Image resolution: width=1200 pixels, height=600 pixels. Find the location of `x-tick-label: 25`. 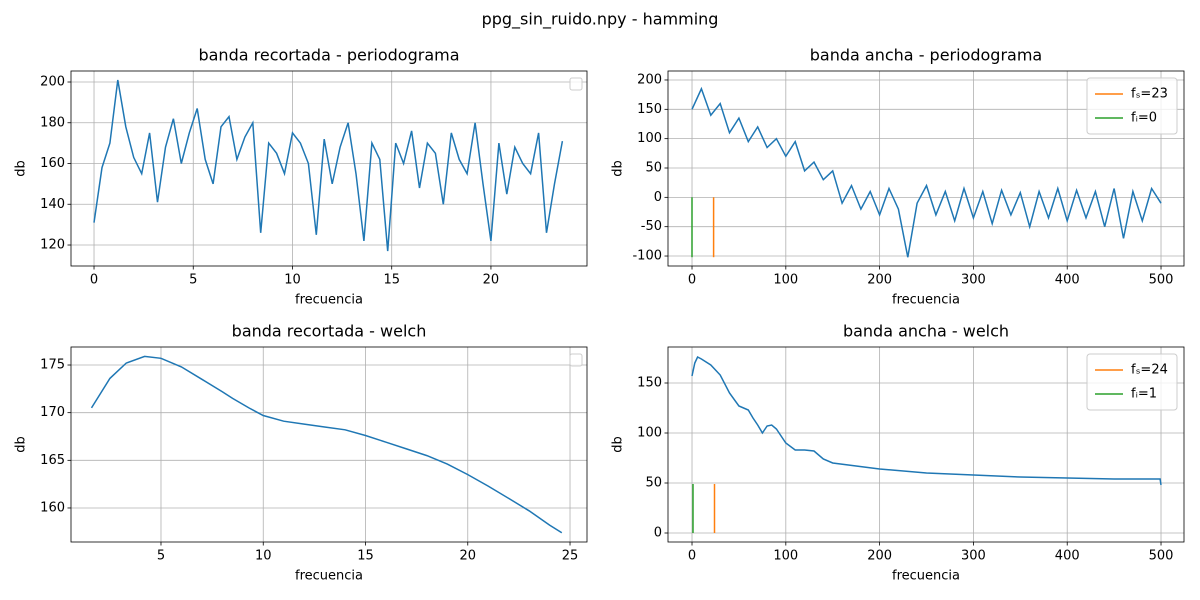

x-tick-label: 25 is located at coordinates (570, 556).